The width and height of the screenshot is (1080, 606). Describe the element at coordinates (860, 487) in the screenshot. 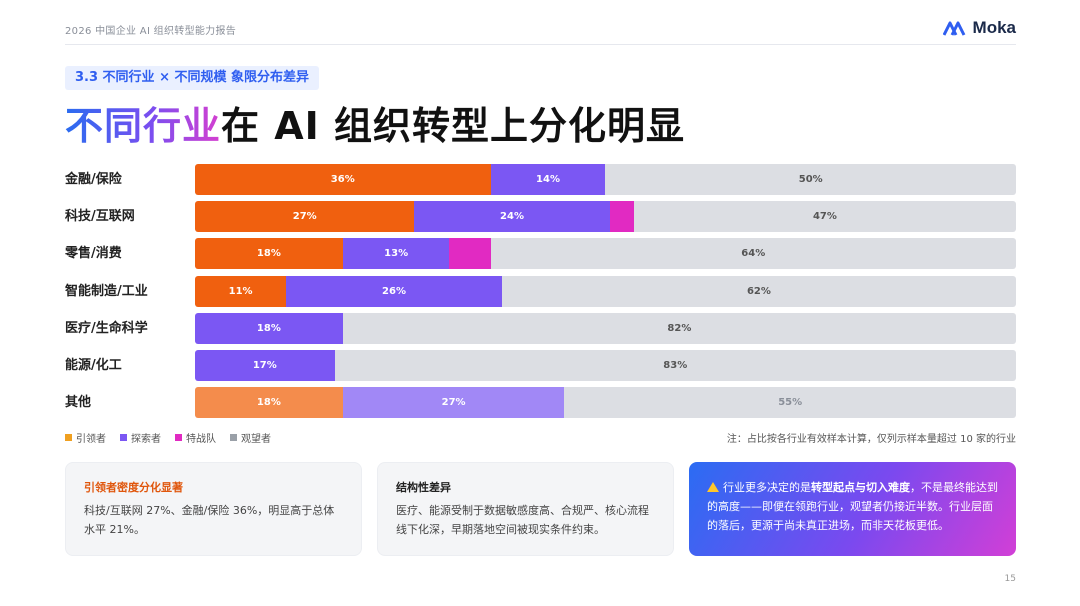

I see `card-body-bold: 转型起点与切入难度` at that location.